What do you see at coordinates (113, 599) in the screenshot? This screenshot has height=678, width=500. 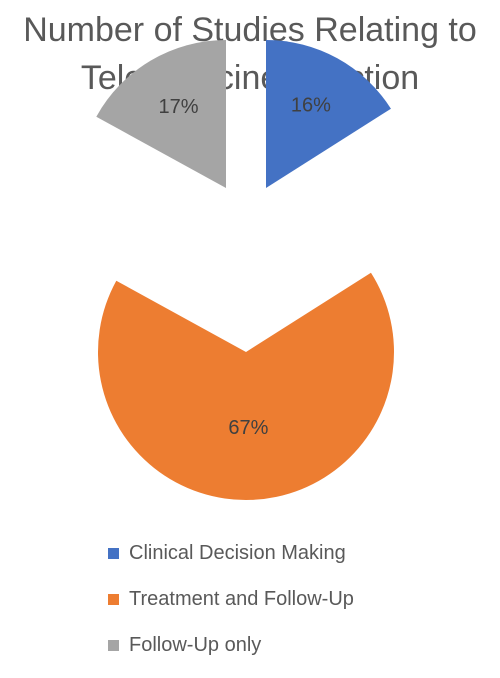 I see `legend-swatch-treatment-and-follow-up` at bounding box center [113, 599].